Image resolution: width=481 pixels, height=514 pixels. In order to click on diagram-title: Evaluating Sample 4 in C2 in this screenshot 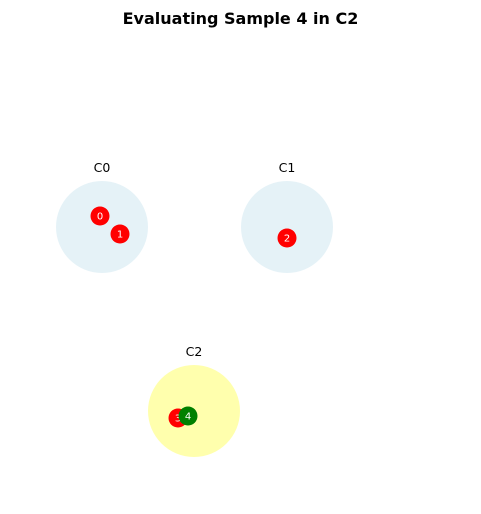, I will do `click(241, 18)`.